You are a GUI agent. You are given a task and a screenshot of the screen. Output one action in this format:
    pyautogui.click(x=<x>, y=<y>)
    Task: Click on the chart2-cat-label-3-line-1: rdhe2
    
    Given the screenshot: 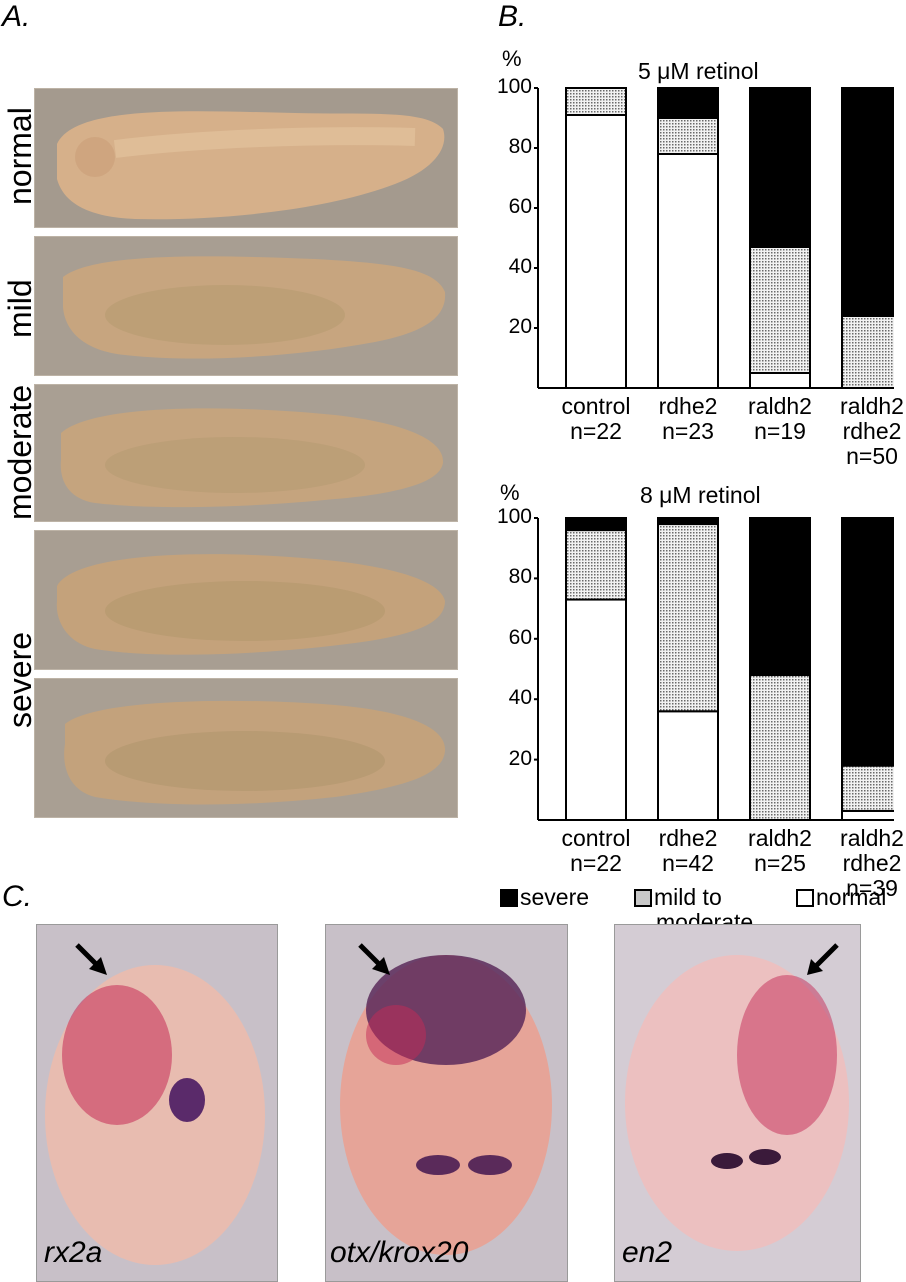 What is the action you would take?
    pyautogui.click(x=872, y=863)
    